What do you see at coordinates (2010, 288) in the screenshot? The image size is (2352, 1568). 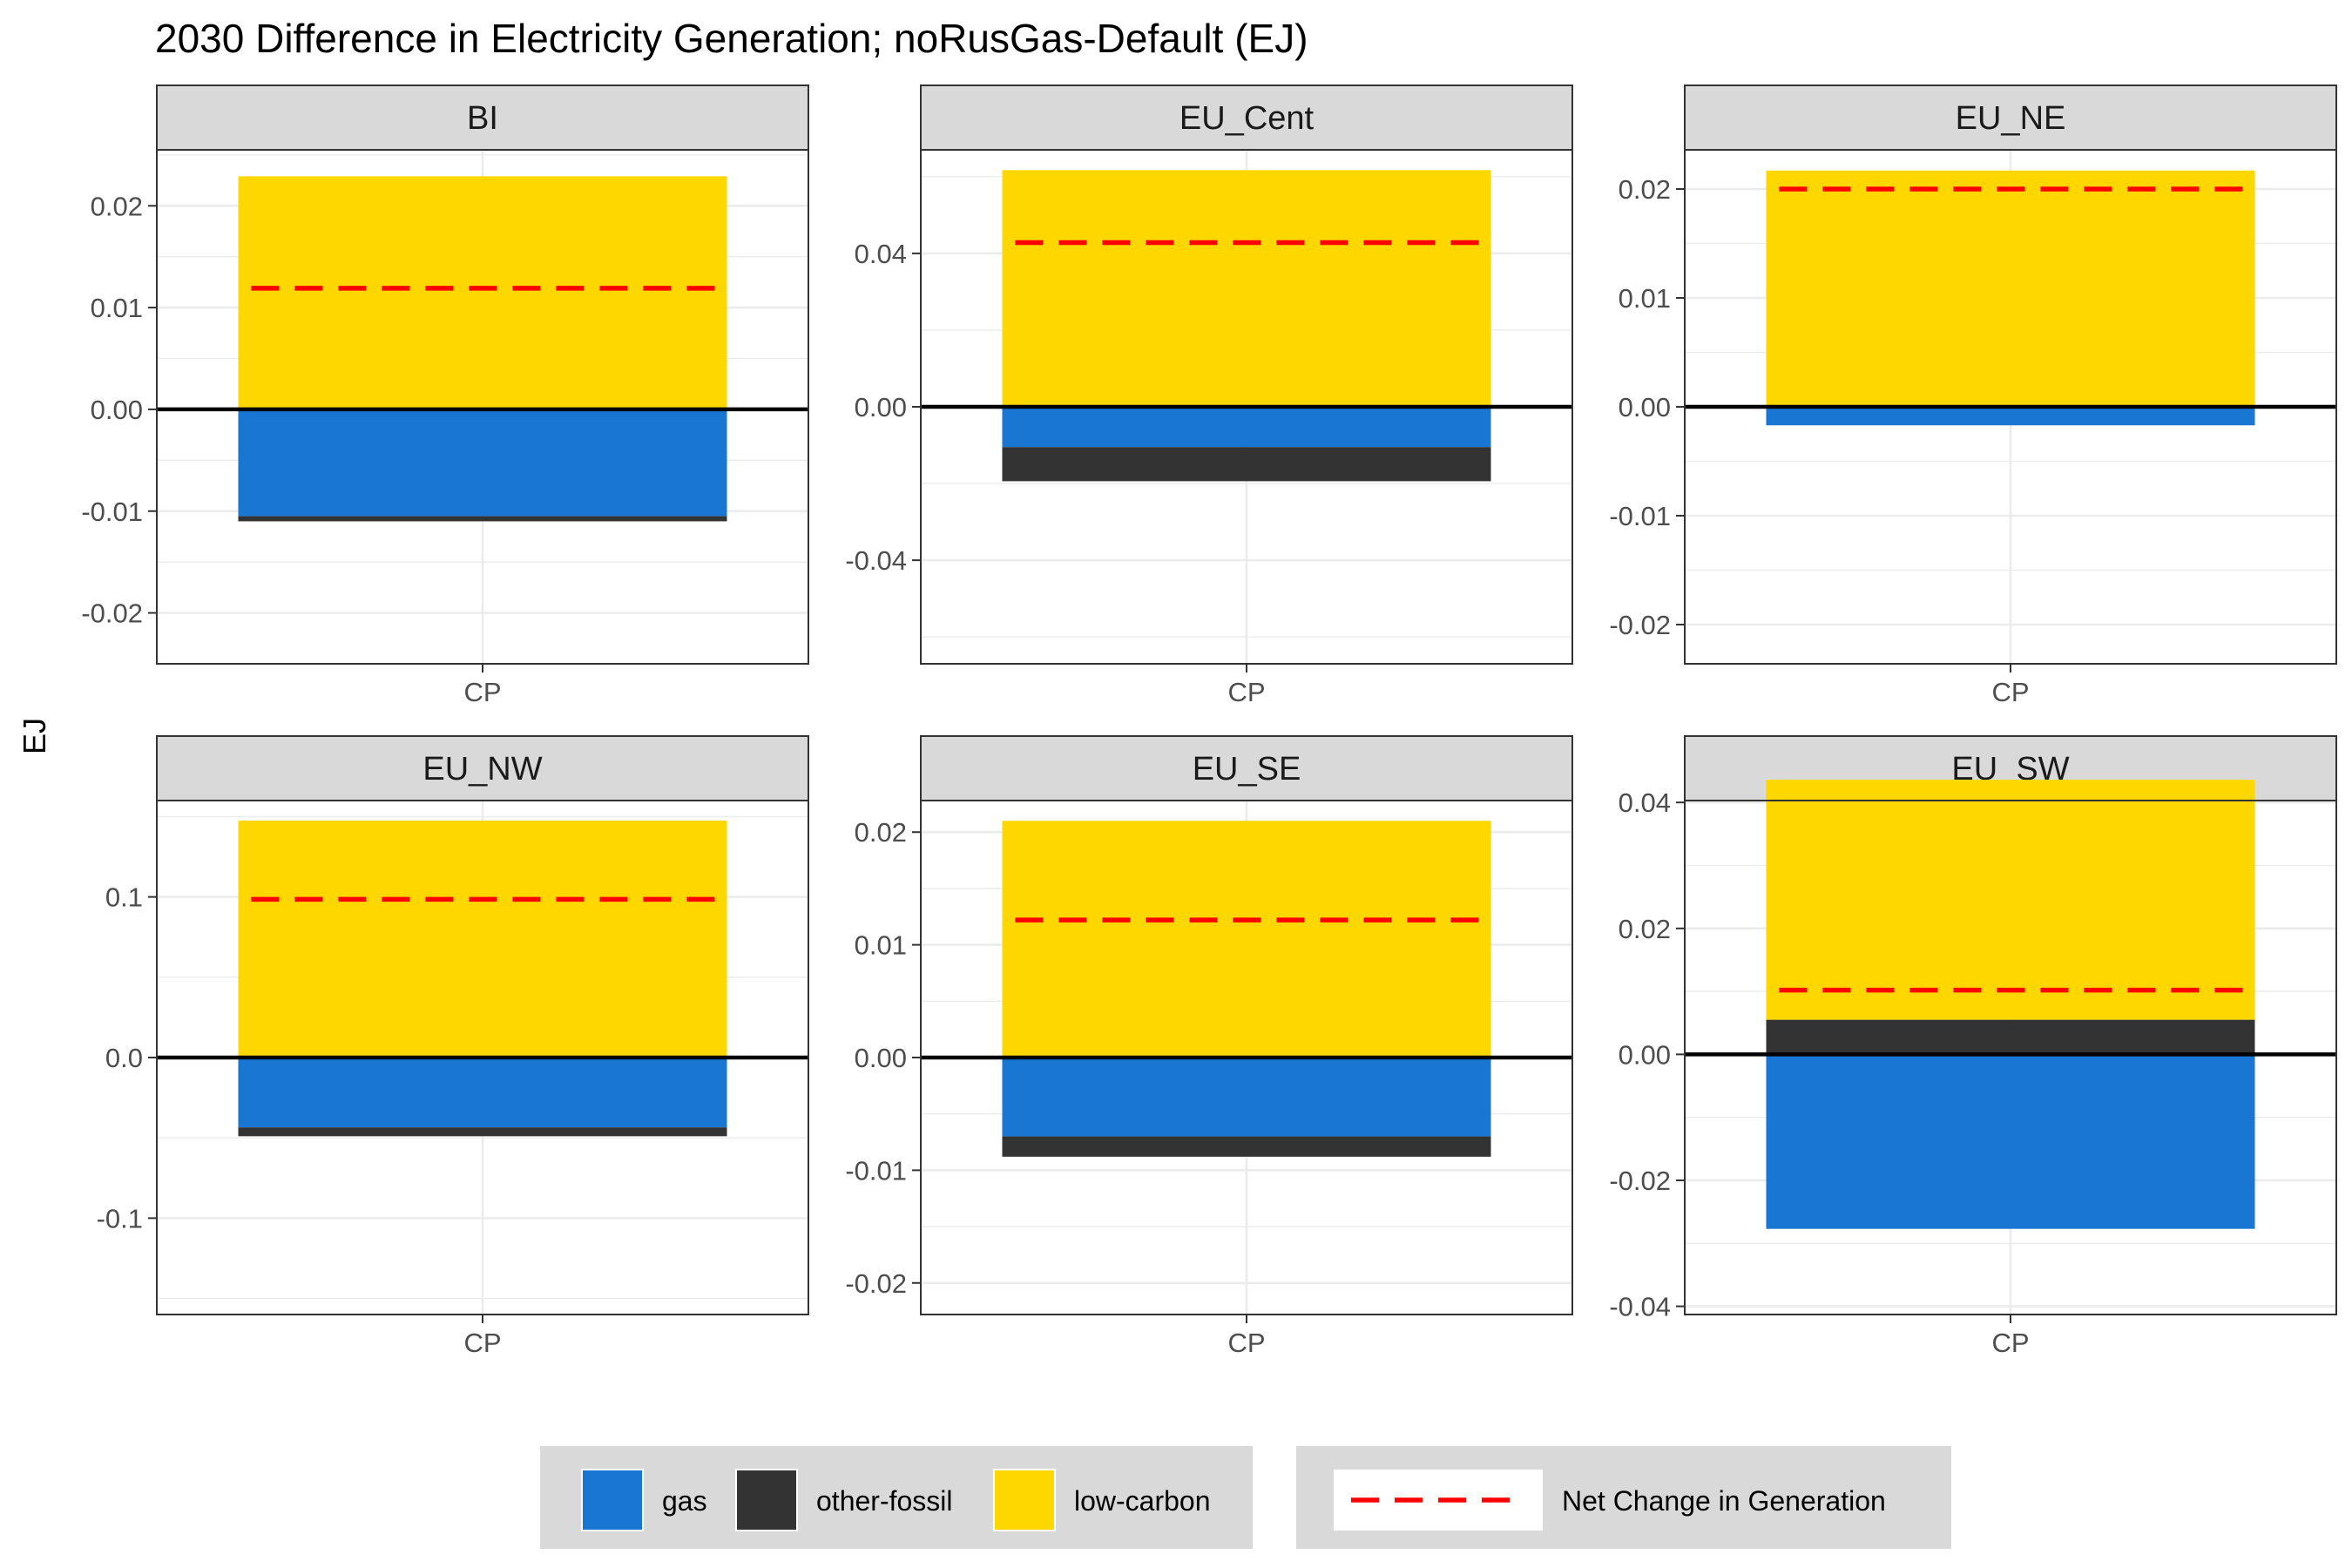 I see `bar-low-carbon-eu-ne` at bounding box center [2010, 288].